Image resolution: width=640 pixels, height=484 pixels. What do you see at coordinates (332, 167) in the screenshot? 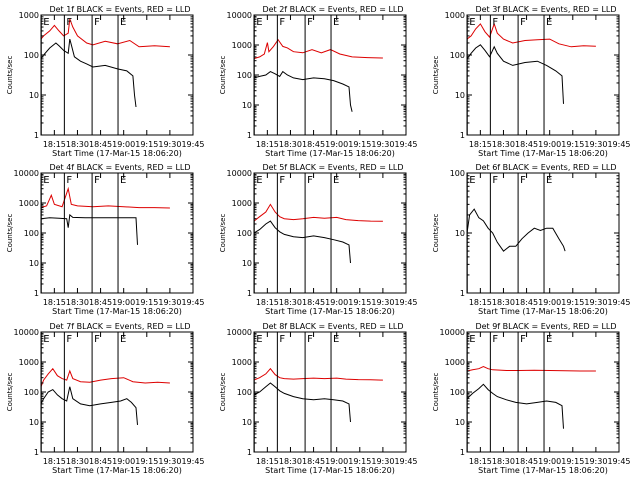
I see `panel-title: Det 5f BLACK = Events, RED = LLD` at bounding box center [332, 167].